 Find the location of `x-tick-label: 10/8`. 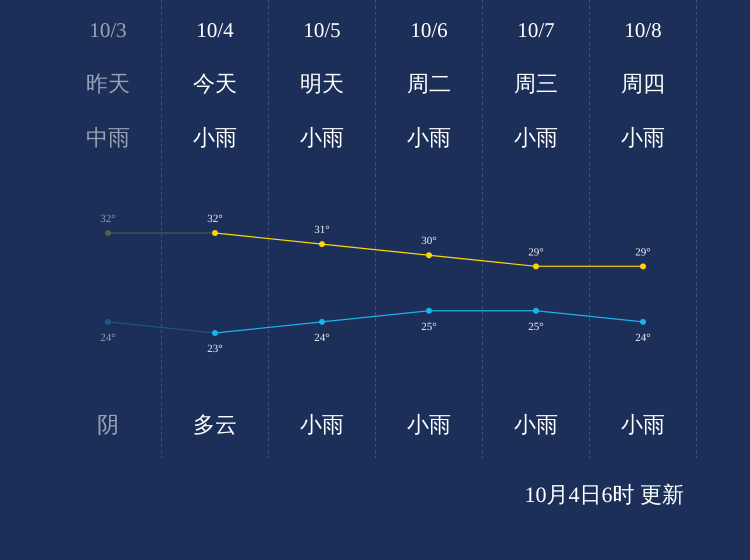

x-tick-label: 10/8 is located at coordinates (643, 30).